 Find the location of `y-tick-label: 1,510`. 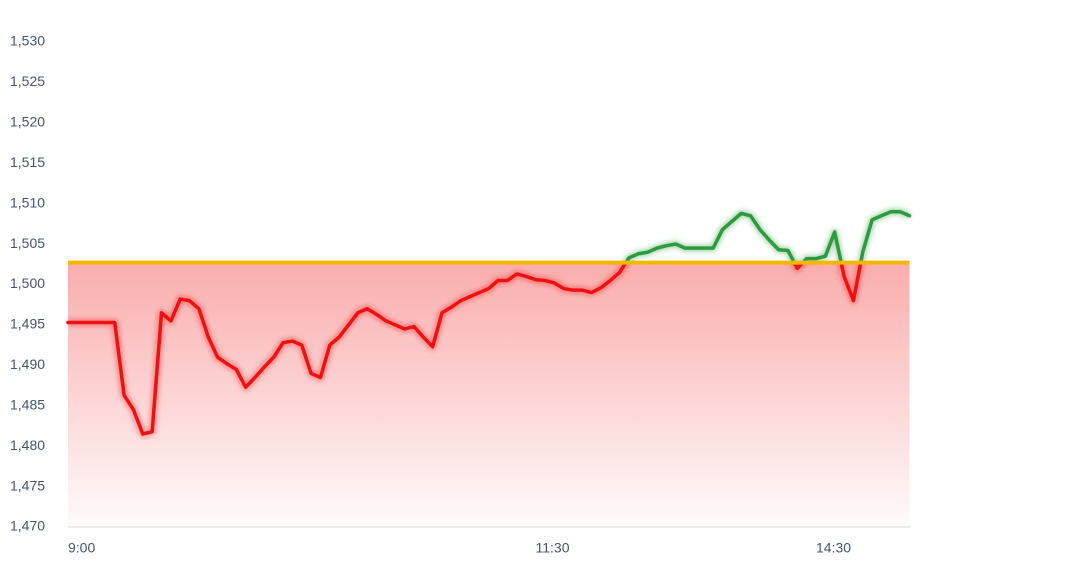

y-tick-label: 1,510 is located at coordinates (27, 202).